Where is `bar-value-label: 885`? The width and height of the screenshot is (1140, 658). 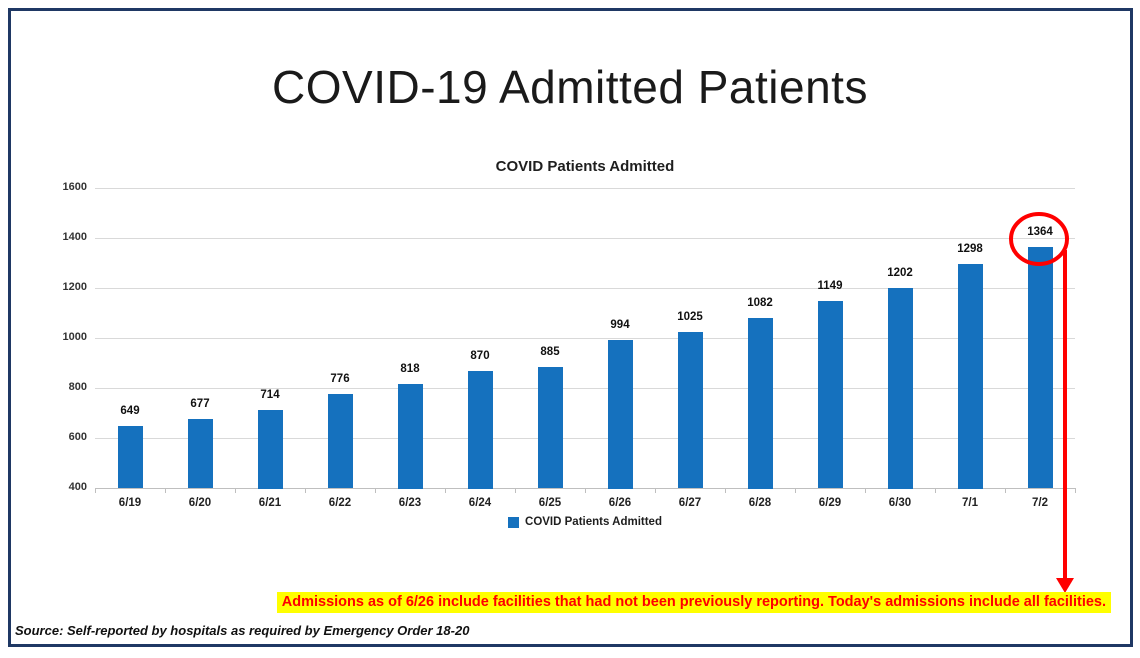
bar-value-label: 885 is located at coordinates (550, 352).